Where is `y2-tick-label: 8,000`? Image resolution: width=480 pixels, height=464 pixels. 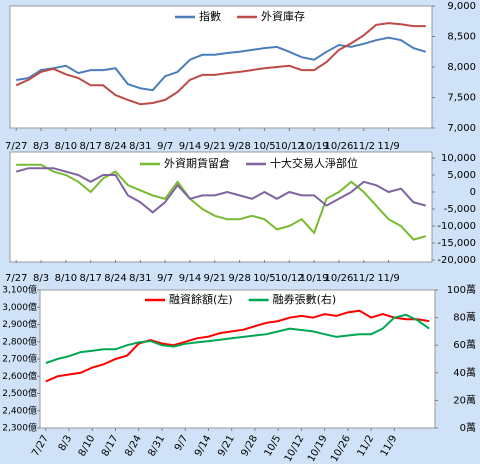 y2-tick-label: 8,000 is located at coordinates (461, 67).